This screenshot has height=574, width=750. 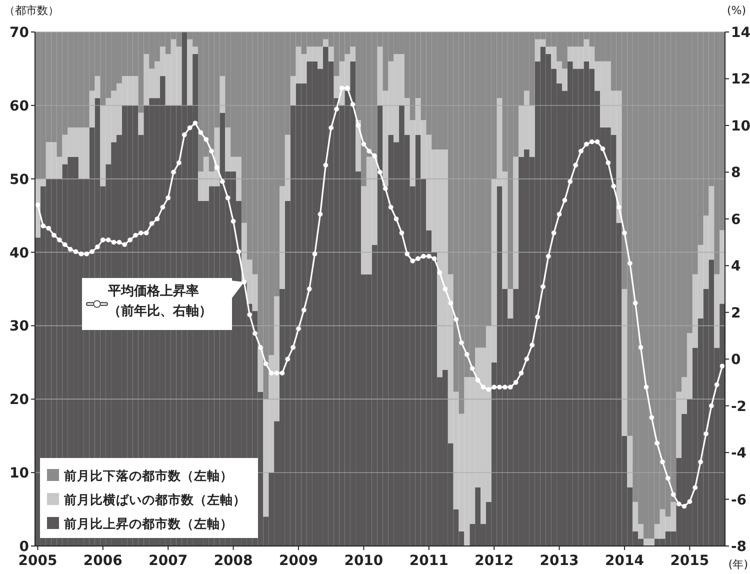 What do you see at coordinates (364, 561) in the screenshot?
I see `x-tick-label: 2010` at bounding box center [364, 561].